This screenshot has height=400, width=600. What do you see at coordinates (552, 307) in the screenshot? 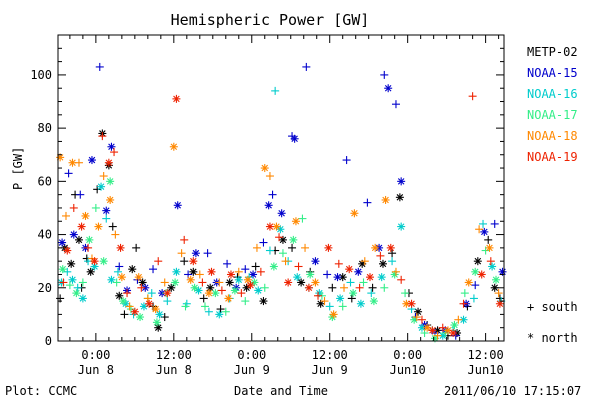
I see `marker-legend-south: + south` at bounding box center [552, 307].